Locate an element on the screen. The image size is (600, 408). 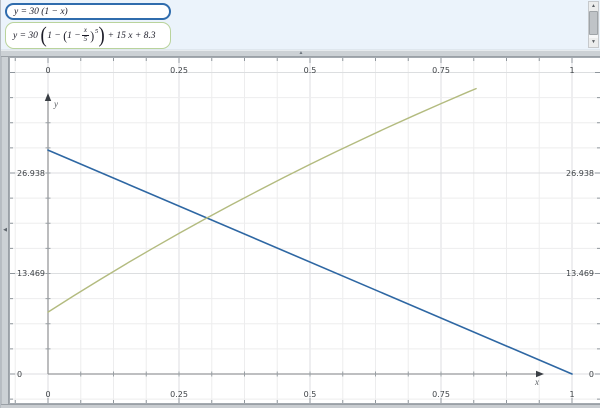
scroll-down-button: ▼ is located at coordinates (593, 42).